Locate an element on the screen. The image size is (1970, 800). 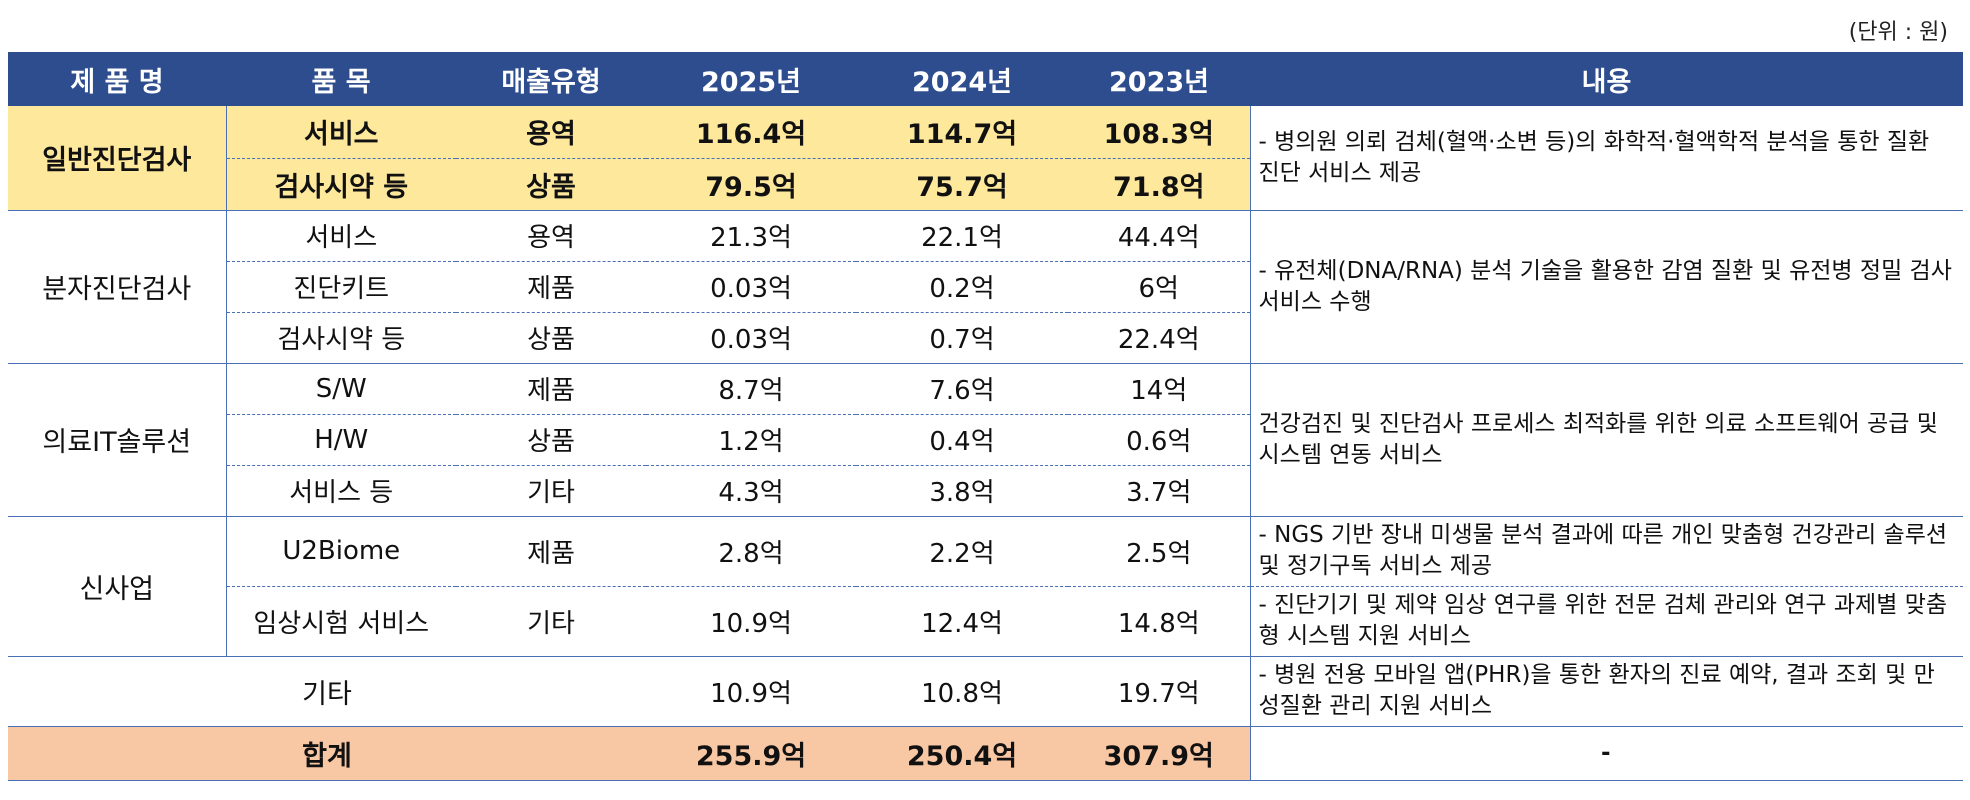
value-2023-cell: 14억 is located at coordinates (1159, 389).